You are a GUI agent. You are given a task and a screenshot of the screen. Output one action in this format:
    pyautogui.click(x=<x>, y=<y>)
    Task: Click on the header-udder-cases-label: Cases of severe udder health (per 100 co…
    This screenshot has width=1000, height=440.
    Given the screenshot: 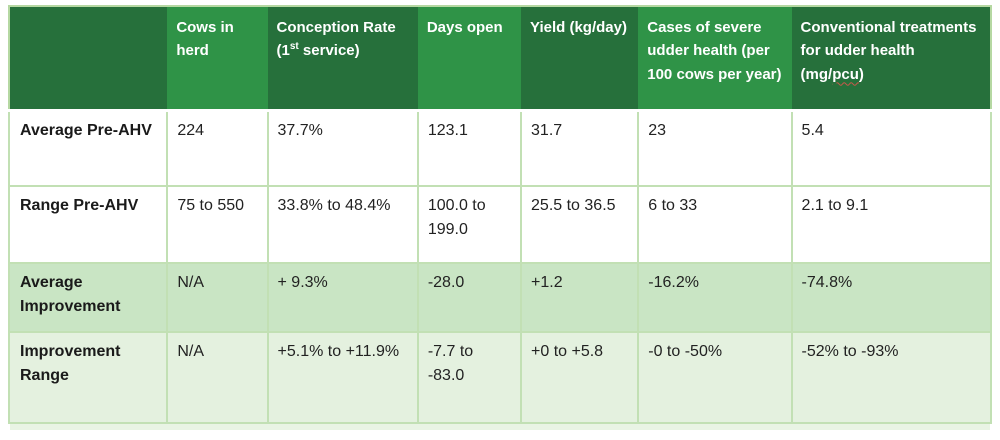 What is the action you would take?
    pyautogui.click(x=714, y=51)
    